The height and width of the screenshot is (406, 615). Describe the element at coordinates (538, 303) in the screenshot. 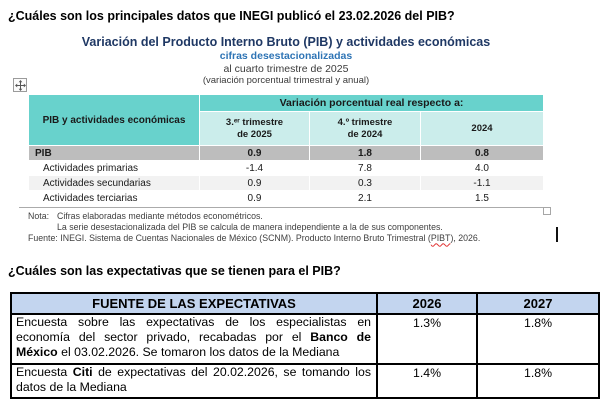

I see `exp-header-2027: 2027` at that location.